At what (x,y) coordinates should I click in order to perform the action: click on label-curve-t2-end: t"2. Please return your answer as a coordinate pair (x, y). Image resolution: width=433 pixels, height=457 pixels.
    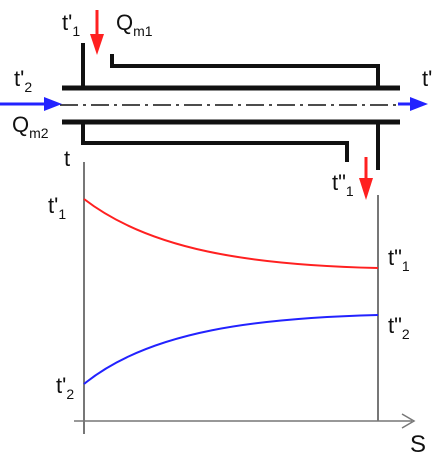
    Looking at the image, I should click on (399, 327).